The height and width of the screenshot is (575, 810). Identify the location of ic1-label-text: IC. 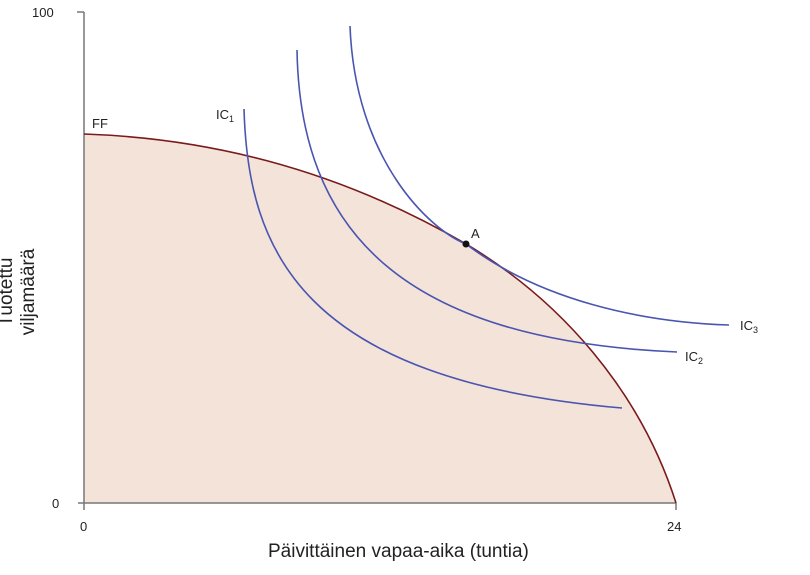
(222, 114).